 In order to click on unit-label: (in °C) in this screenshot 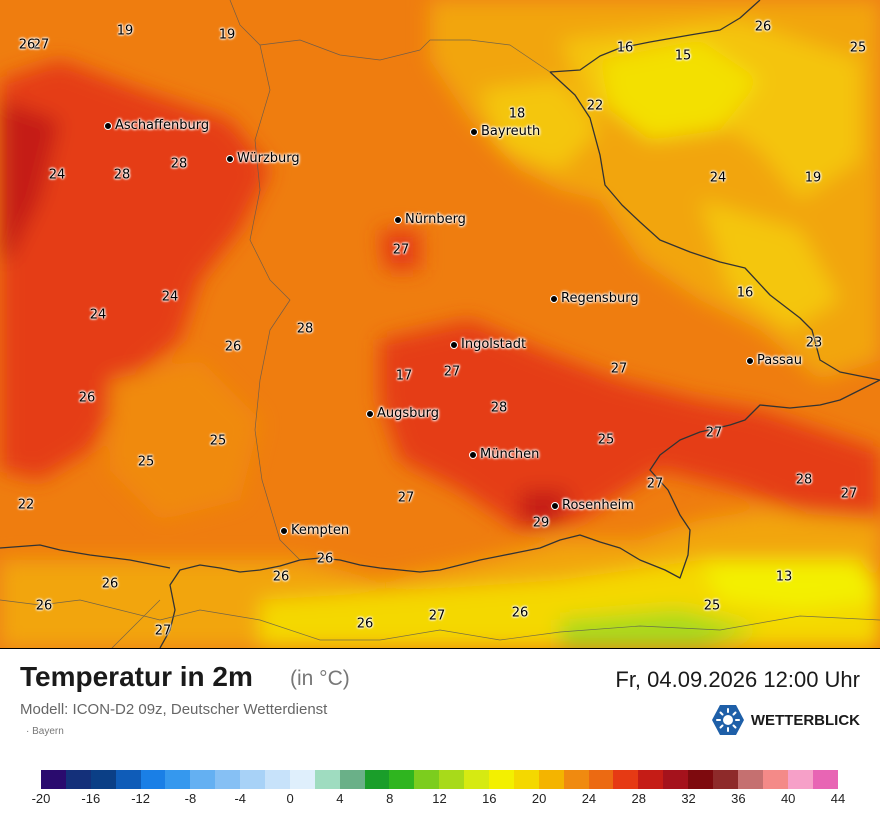, I will do `click(320, 678)`.